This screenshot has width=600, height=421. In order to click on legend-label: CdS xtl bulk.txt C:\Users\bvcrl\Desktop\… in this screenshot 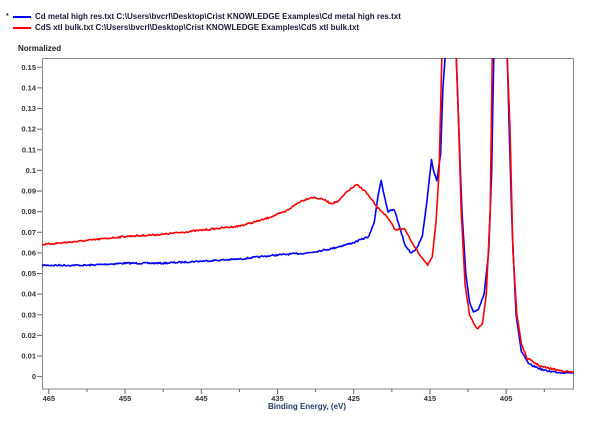, I will do `click(197, 27)`.